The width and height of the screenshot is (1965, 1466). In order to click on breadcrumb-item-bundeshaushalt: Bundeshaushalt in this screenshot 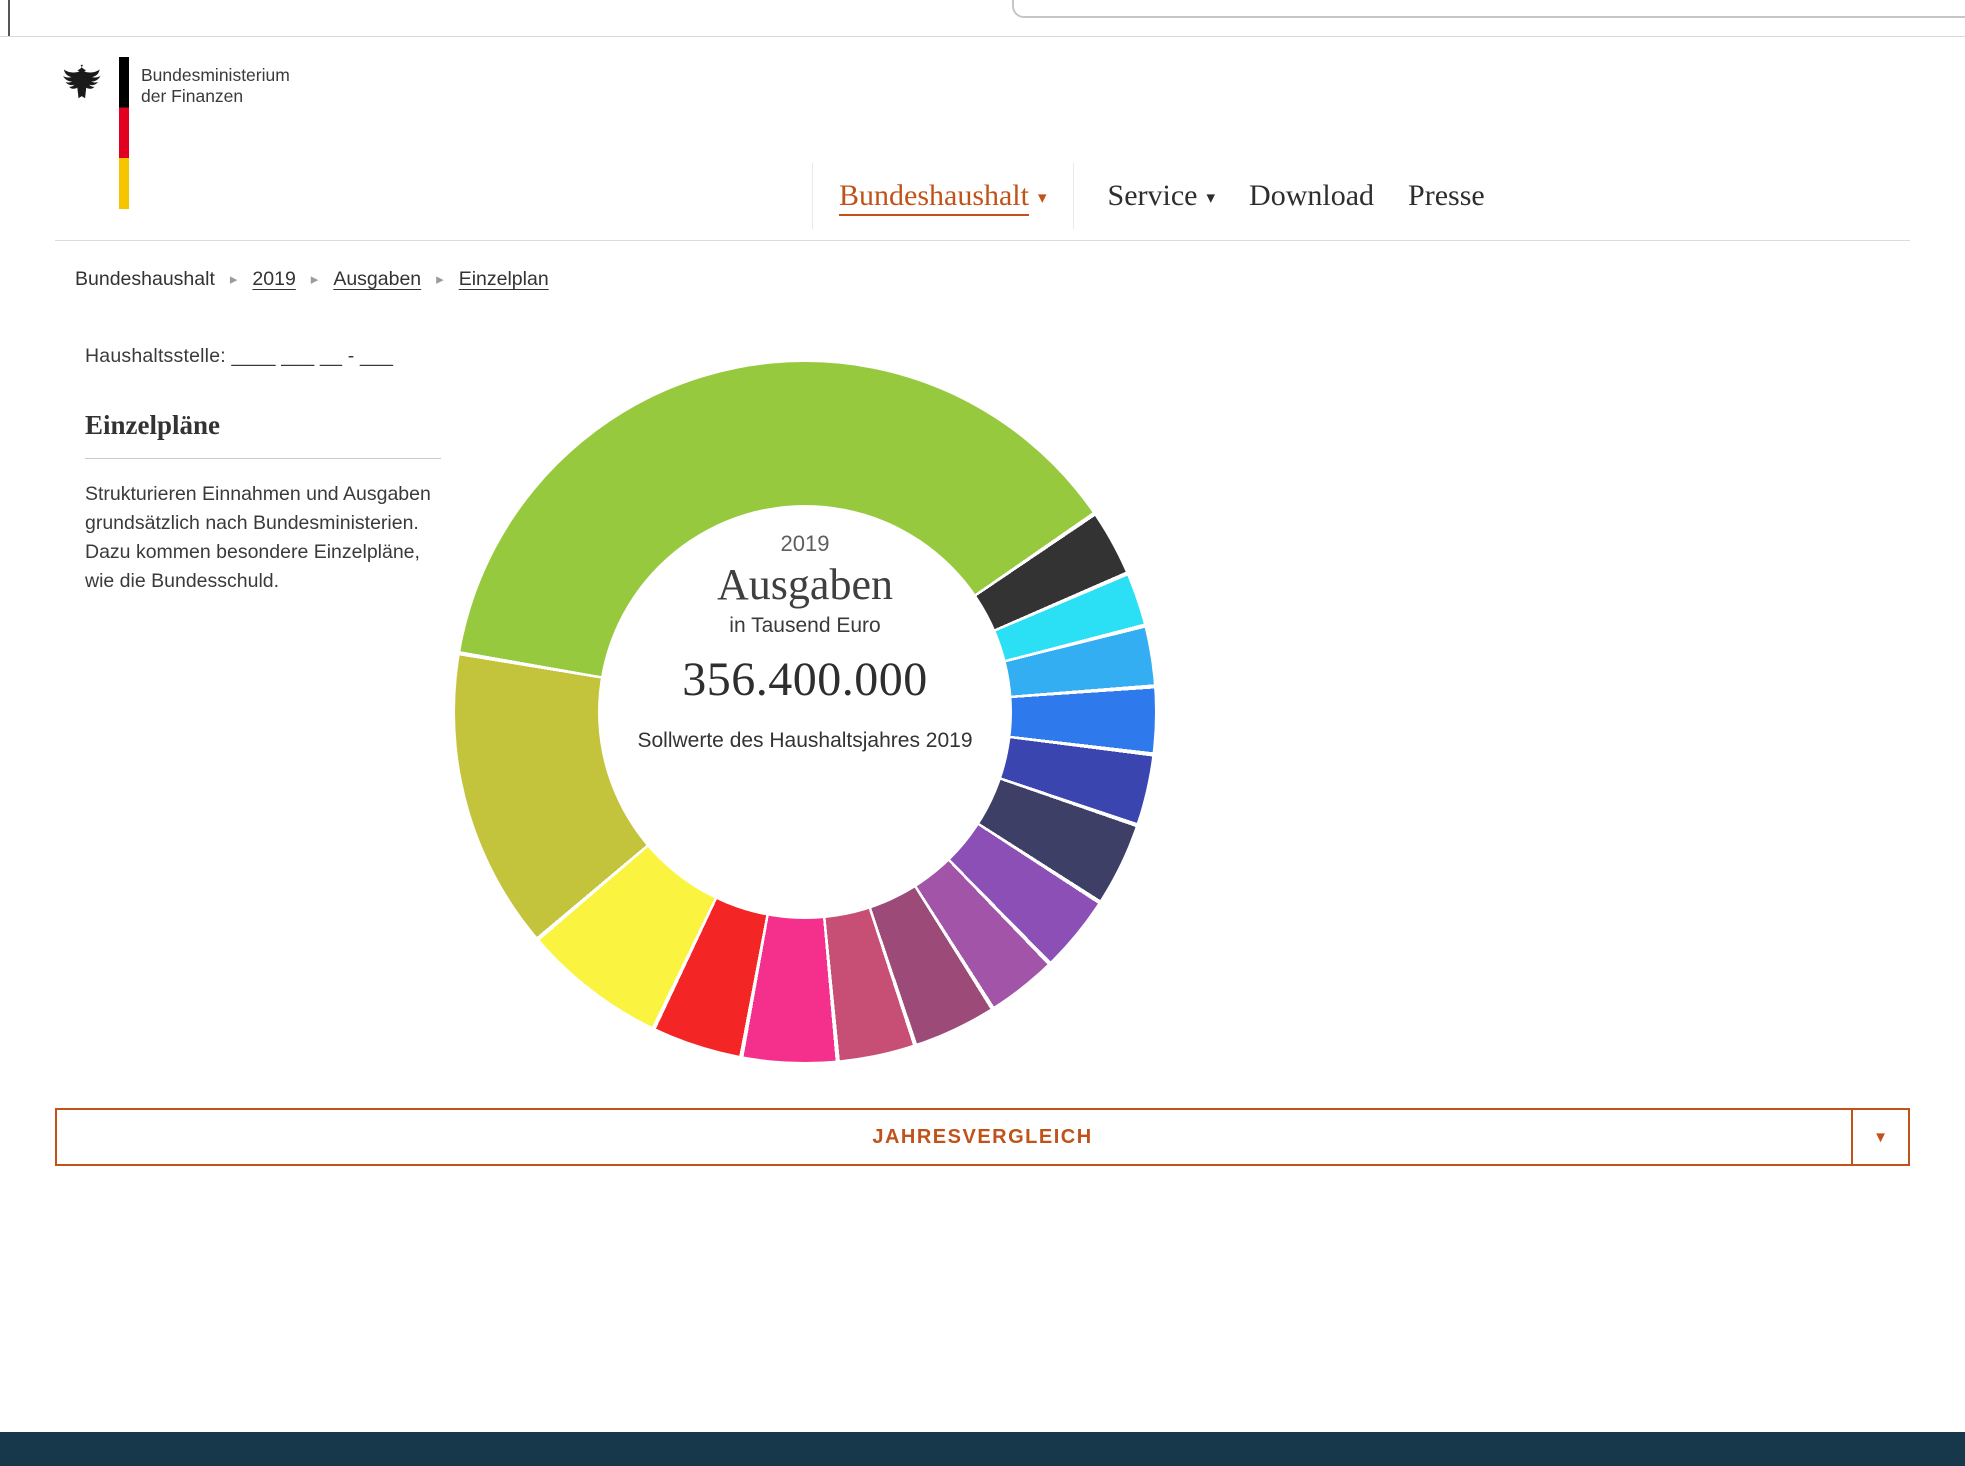, I will do `click(145, 279)`.